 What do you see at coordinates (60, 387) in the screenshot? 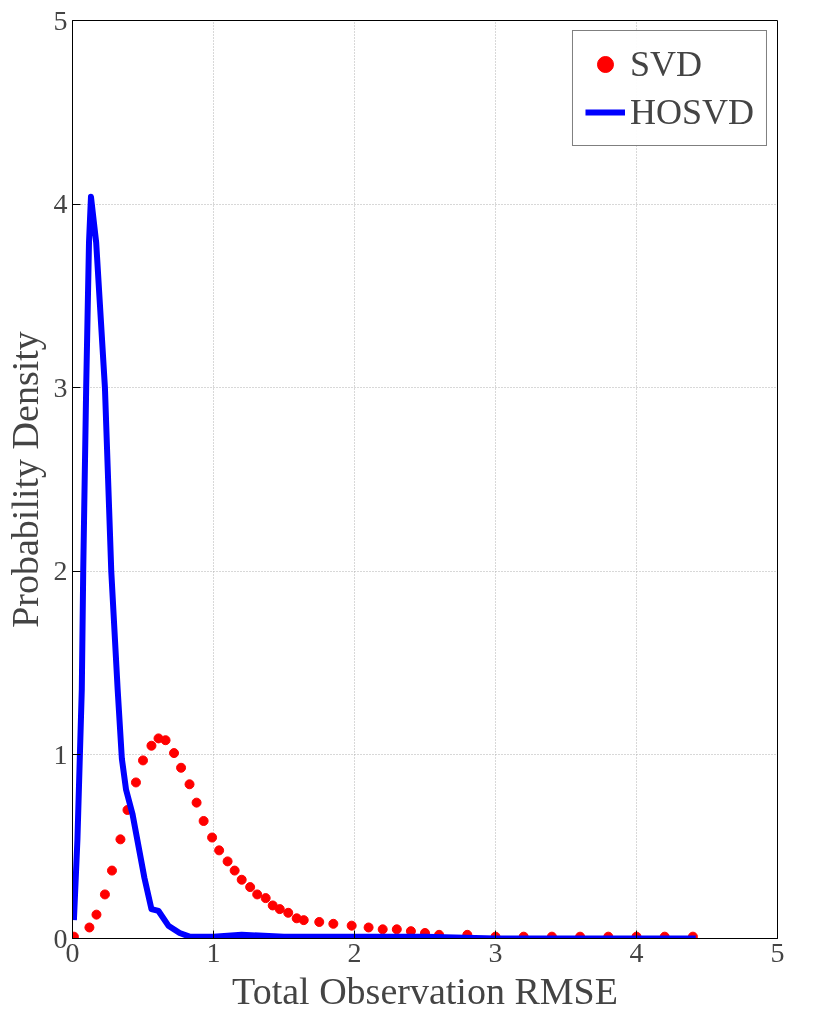
I see `y-tick-label: 3` at bounding box center [60, 387].